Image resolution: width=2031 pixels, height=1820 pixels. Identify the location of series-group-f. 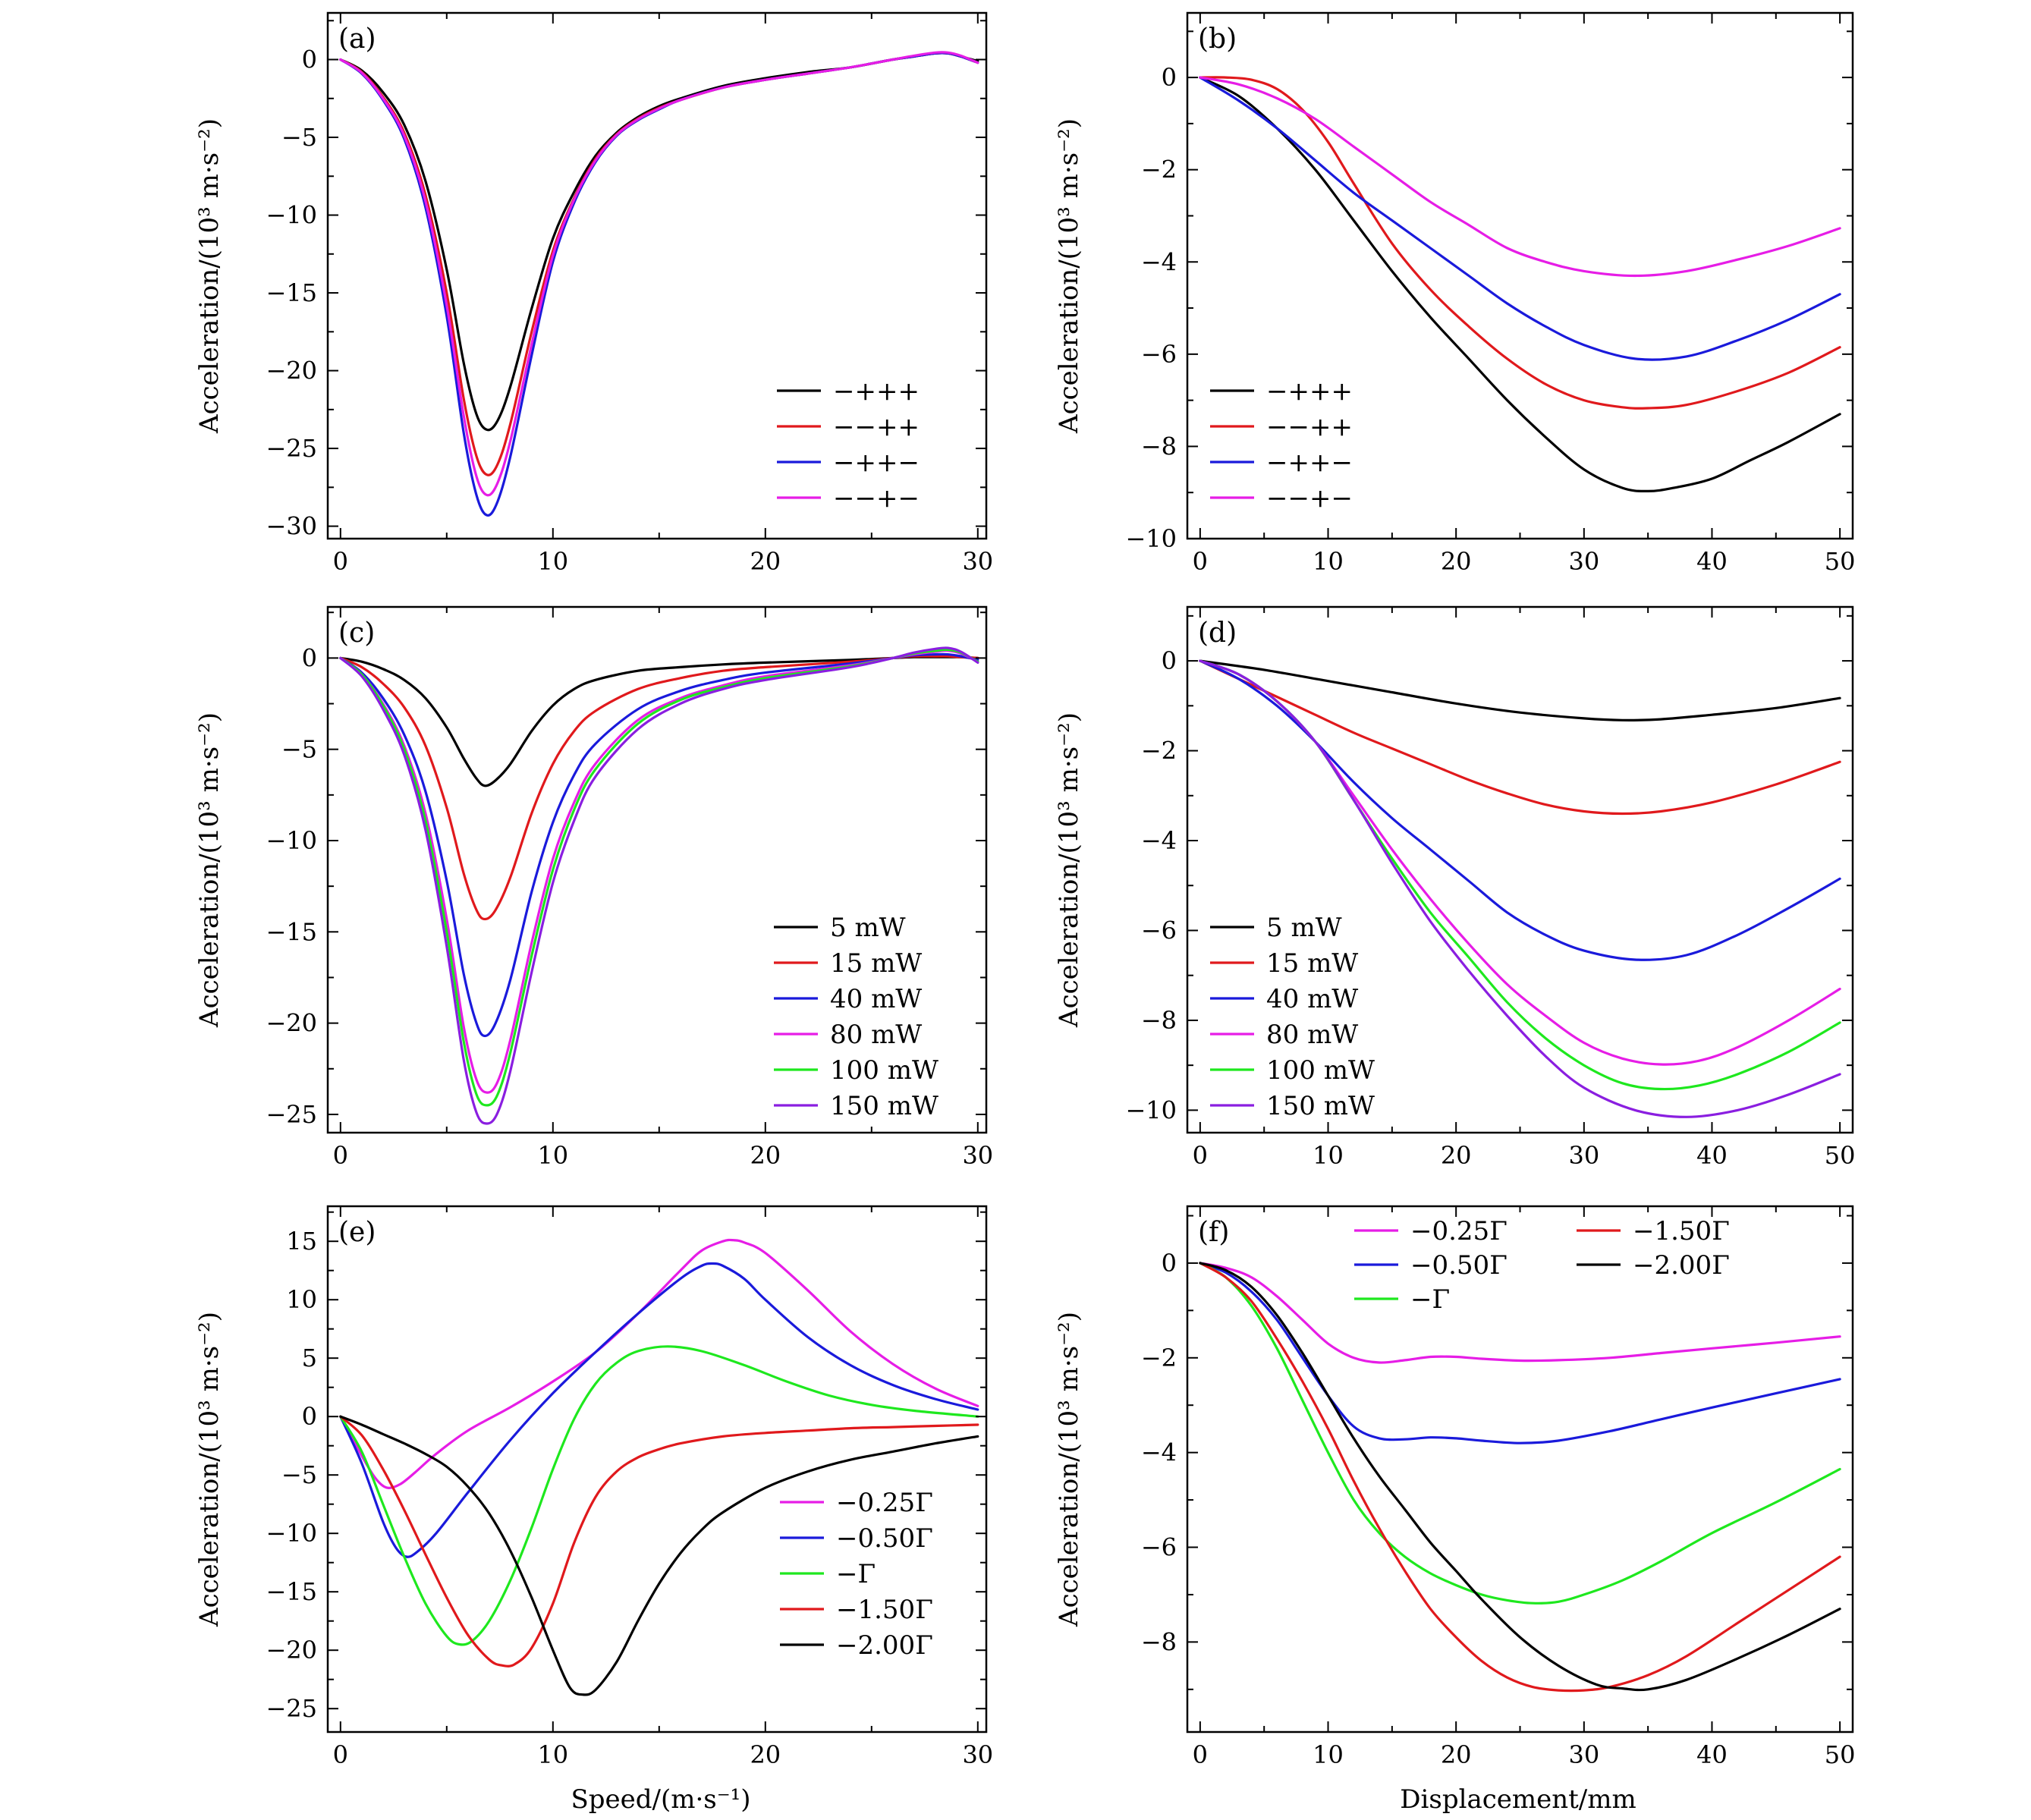
(1520, 1477).